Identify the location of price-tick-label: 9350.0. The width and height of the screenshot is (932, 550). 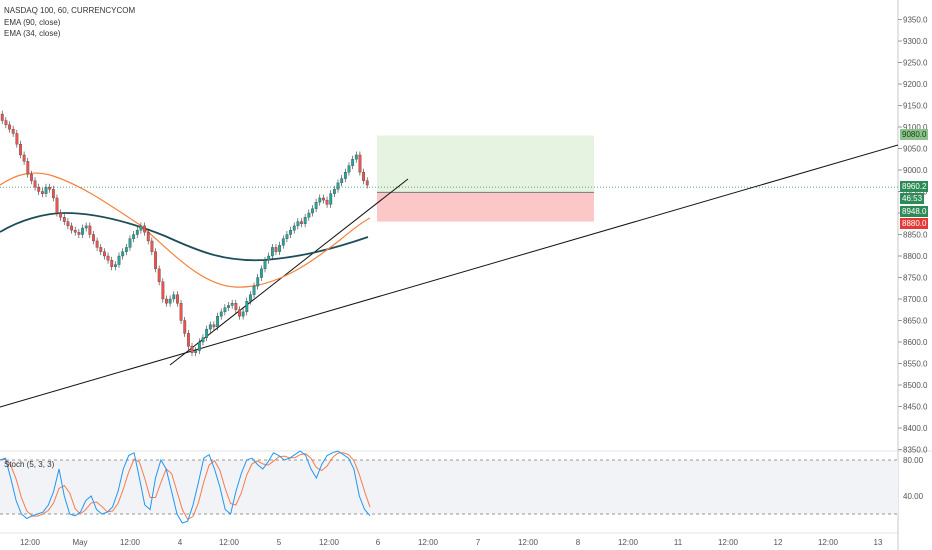
(915, 20).